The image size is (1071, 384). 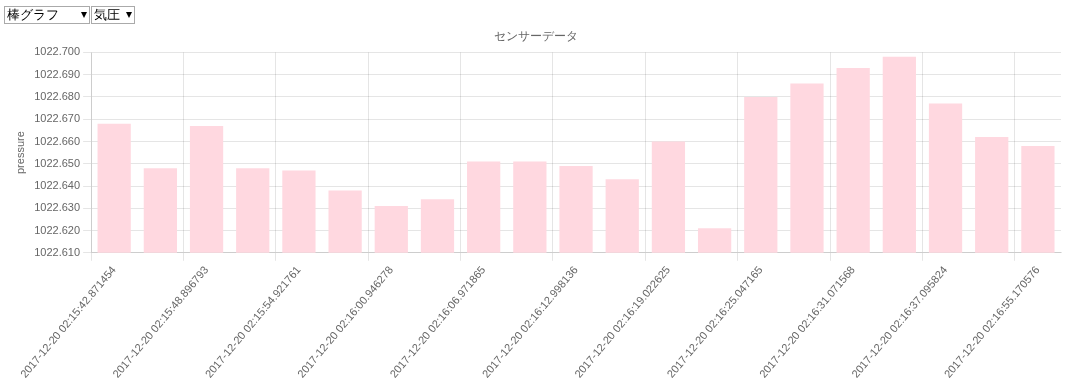 What do you see at coordinates (57, 51) in the screenshot?
I see `y-tick-label: 1022.700` at bounding box center [57, 51].